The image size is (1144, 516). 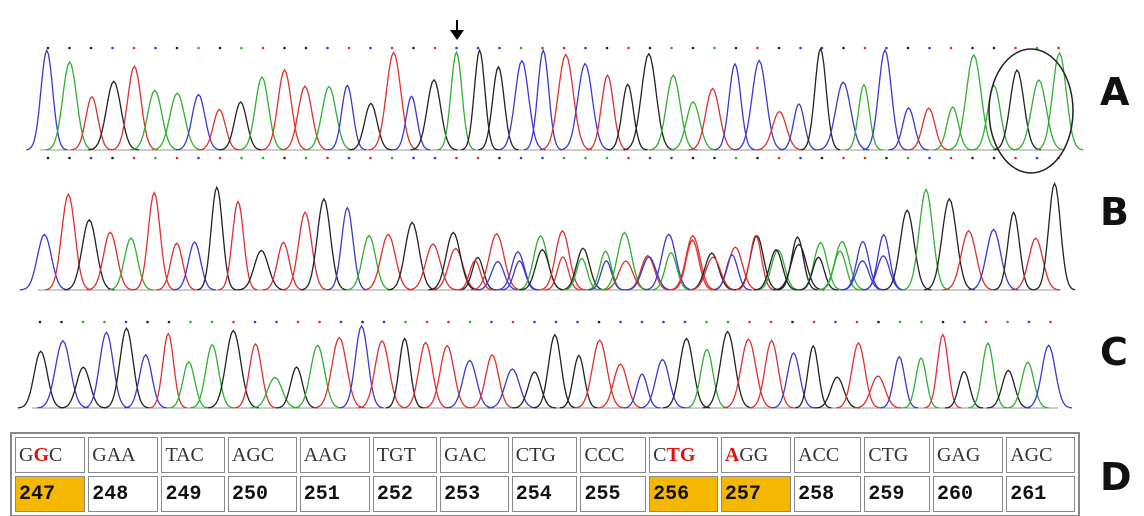 I want to click on position-cell: 248, so click(x=123, y=494).